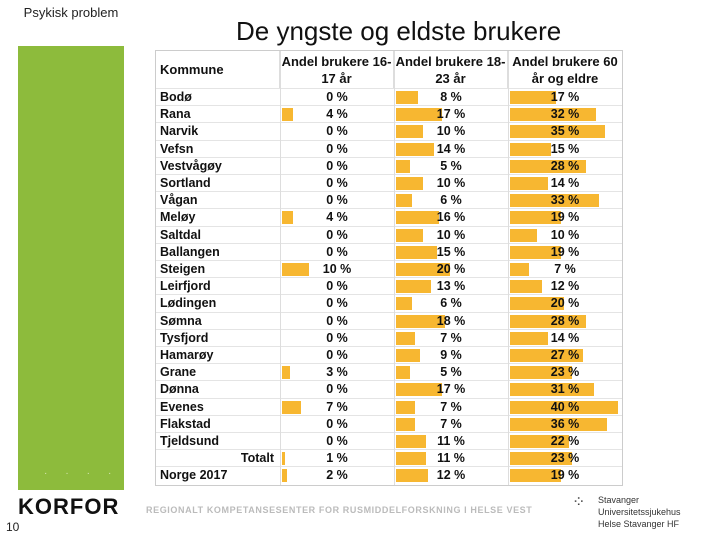  What do you see at coordinates (389, 388) in the screenshot?
I see `table-row: Dønna 0 % 17 % 31 %` at bounding box center [389, 388].